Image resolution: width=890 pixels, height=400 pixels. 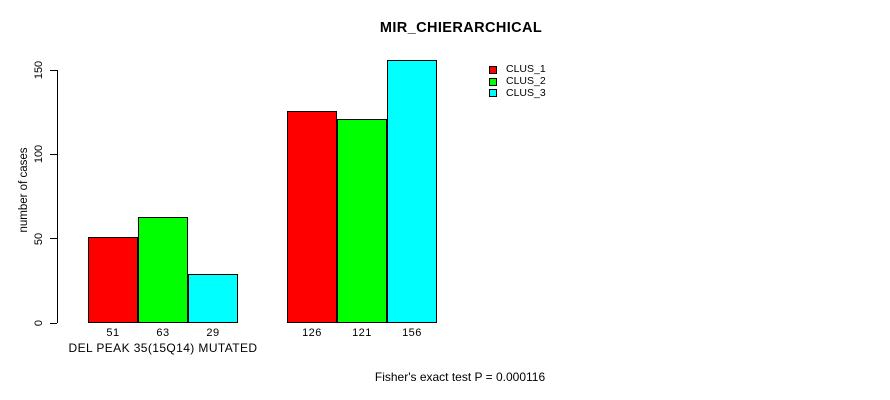 I want to click on y-axis-tick-label: 0, so click(x=39, y=323).